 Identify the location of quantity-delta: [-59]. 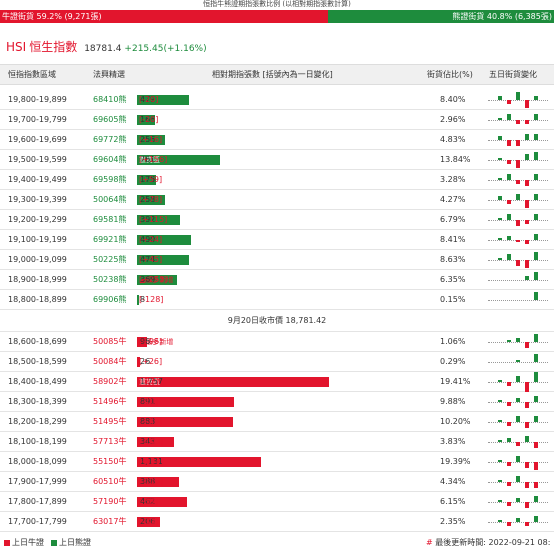
(149, 501).